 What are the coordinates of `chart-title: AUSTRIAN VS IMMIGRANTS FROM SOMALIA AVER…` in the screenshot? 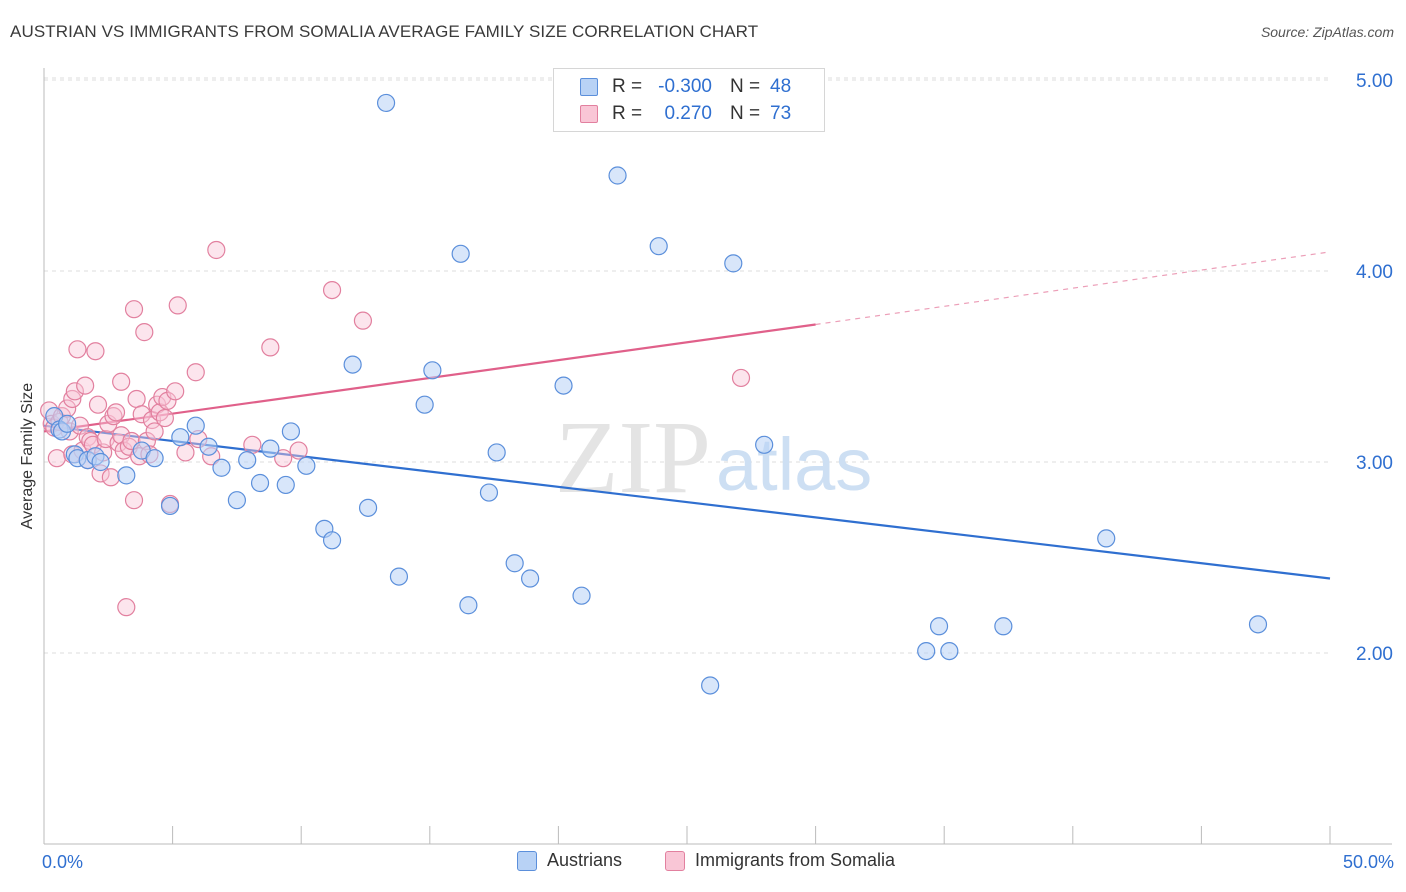 It's located at (384, 31).